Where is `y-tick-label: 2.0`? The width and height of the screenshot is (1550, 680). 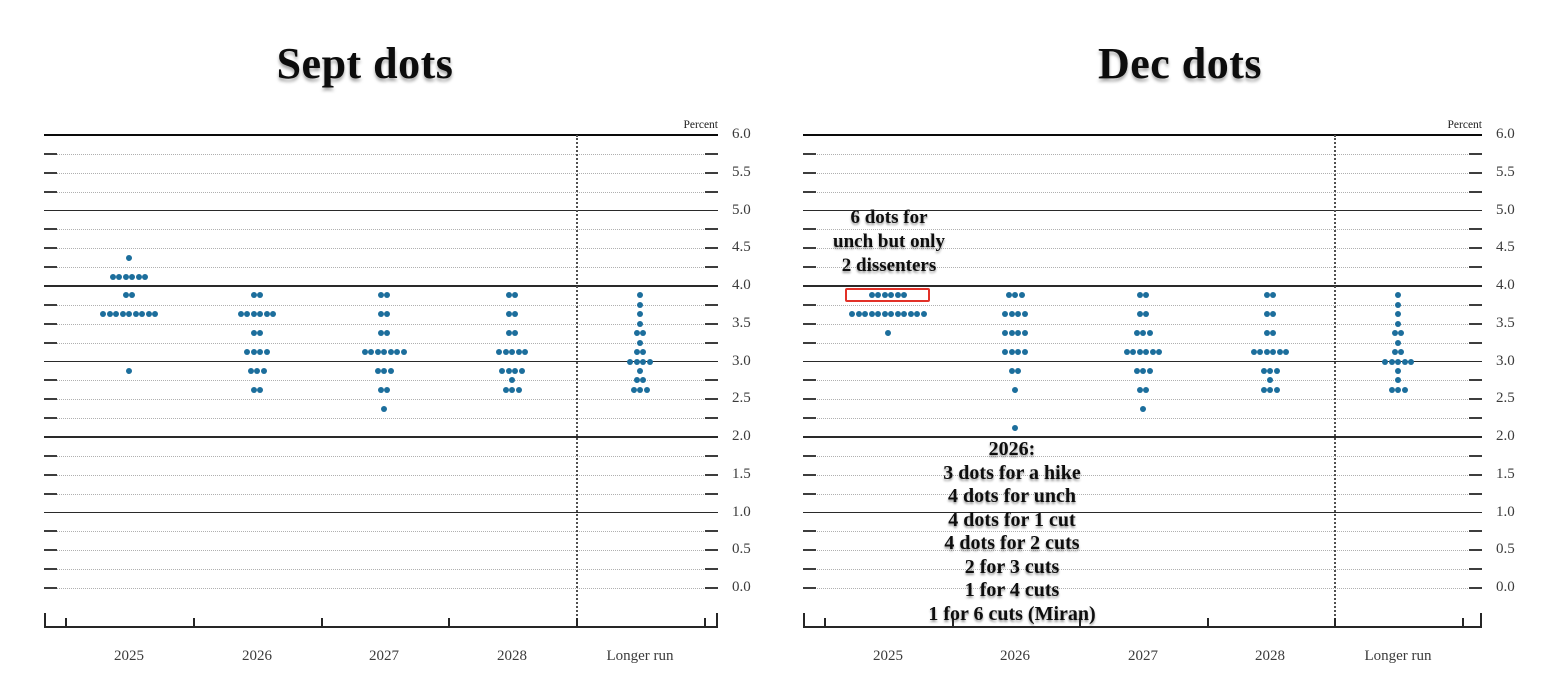 y-tick-label: 2.0 is located at coordinates (741, 436).